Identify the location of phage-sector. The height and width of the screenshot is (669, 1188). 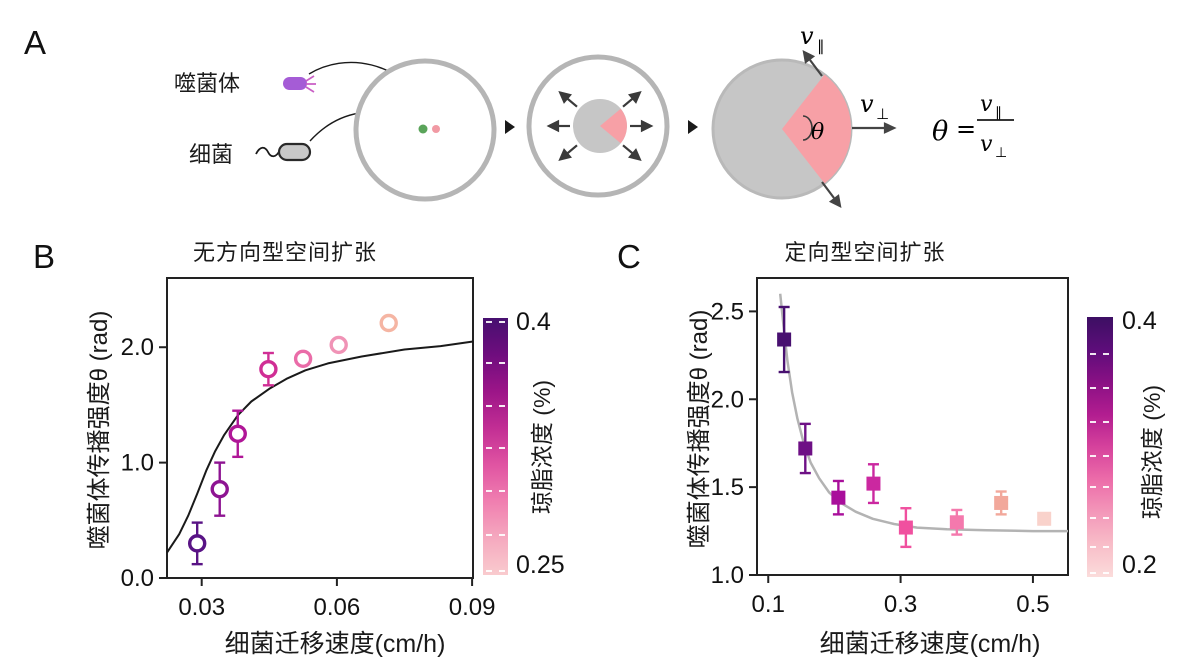
(817, 129).